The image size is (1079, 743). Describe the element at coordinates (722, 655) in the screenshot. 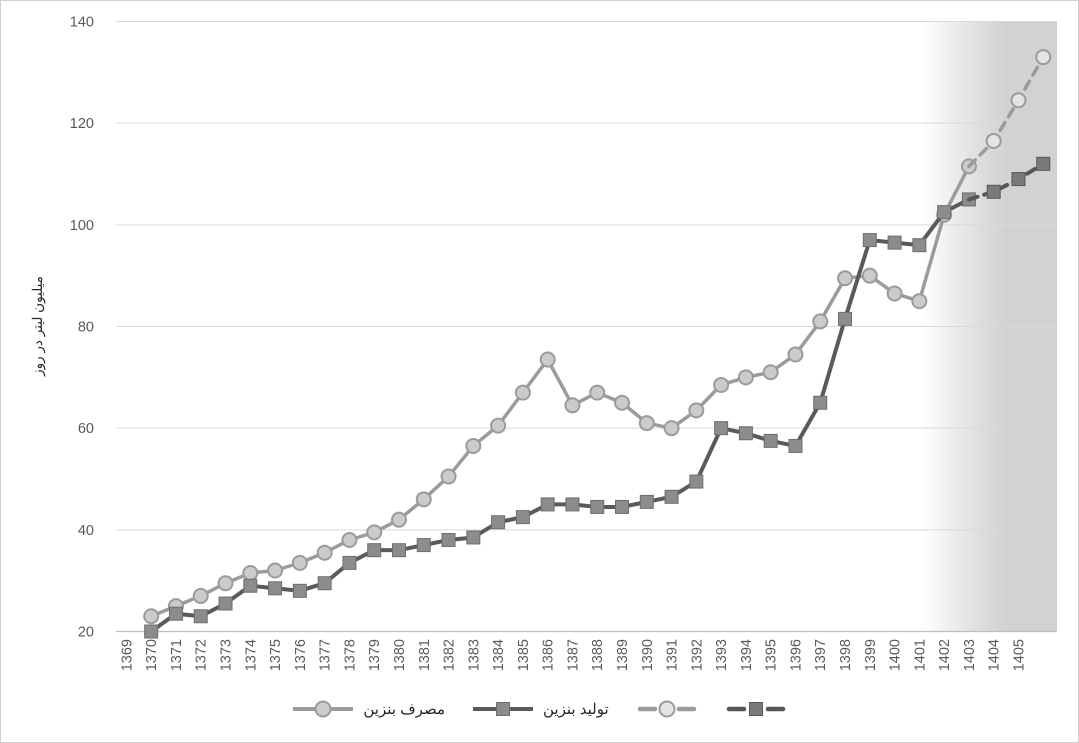

I see `x-tick-label: 1393` at that location.